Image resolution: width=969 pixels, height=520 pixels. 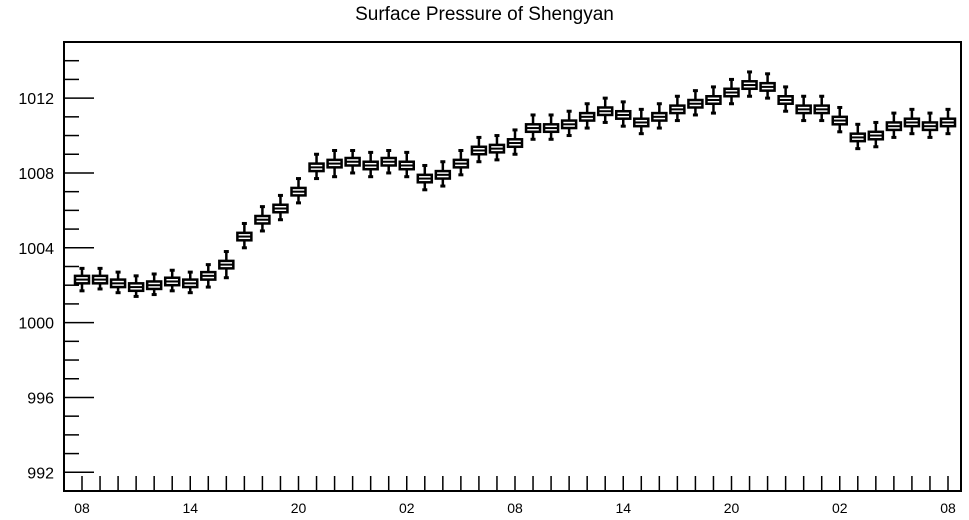 I want to click on y-tick-label: 1000, so click(x=36, y=324).